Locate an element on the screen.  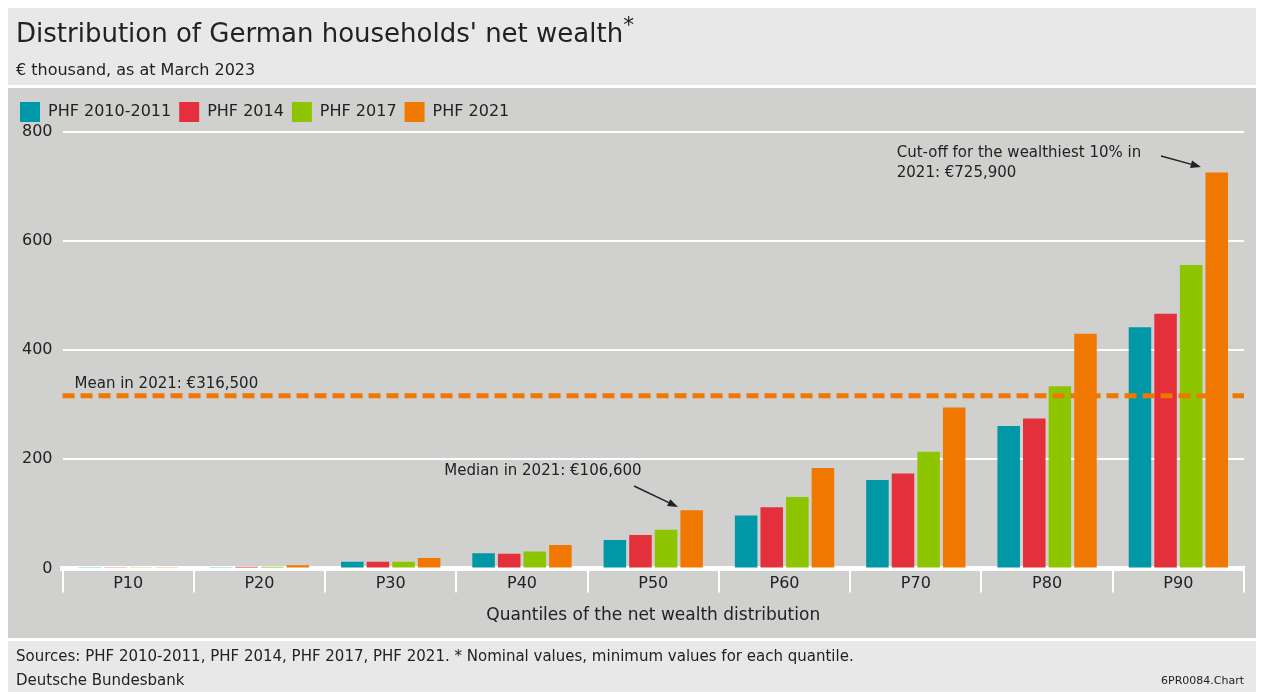
legend-label: PHF 2014 is located at coordinates (245, 110).